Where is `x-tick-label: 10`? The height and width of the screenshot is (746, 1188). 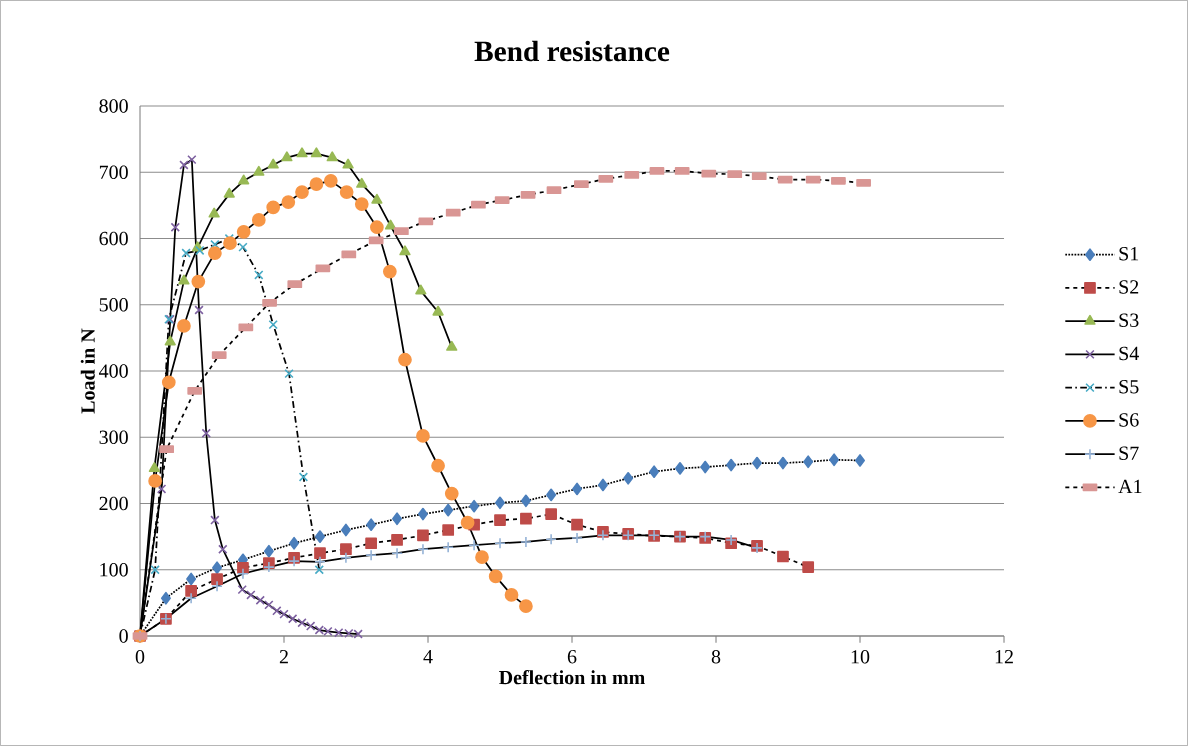
x-tick-label: 10 is located at coordinates (860, 657).